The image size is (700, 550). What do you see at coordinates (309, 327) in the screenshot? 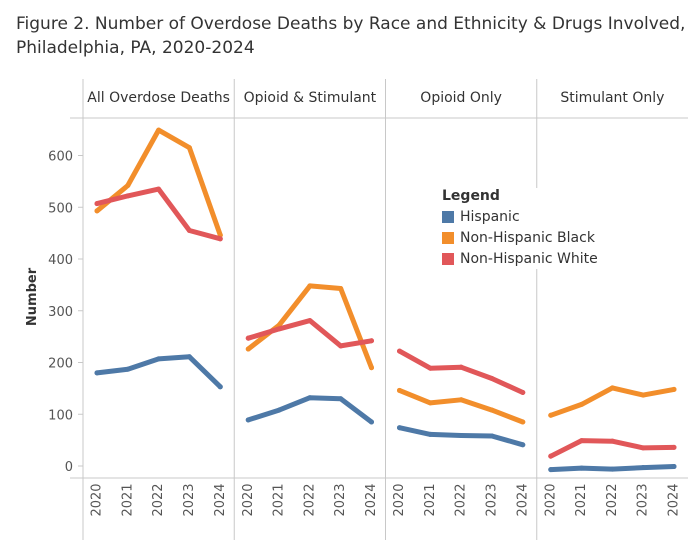
I see `series-line-opioid-stimulant-non-hispanic-black` at bounding box center [309, 327].